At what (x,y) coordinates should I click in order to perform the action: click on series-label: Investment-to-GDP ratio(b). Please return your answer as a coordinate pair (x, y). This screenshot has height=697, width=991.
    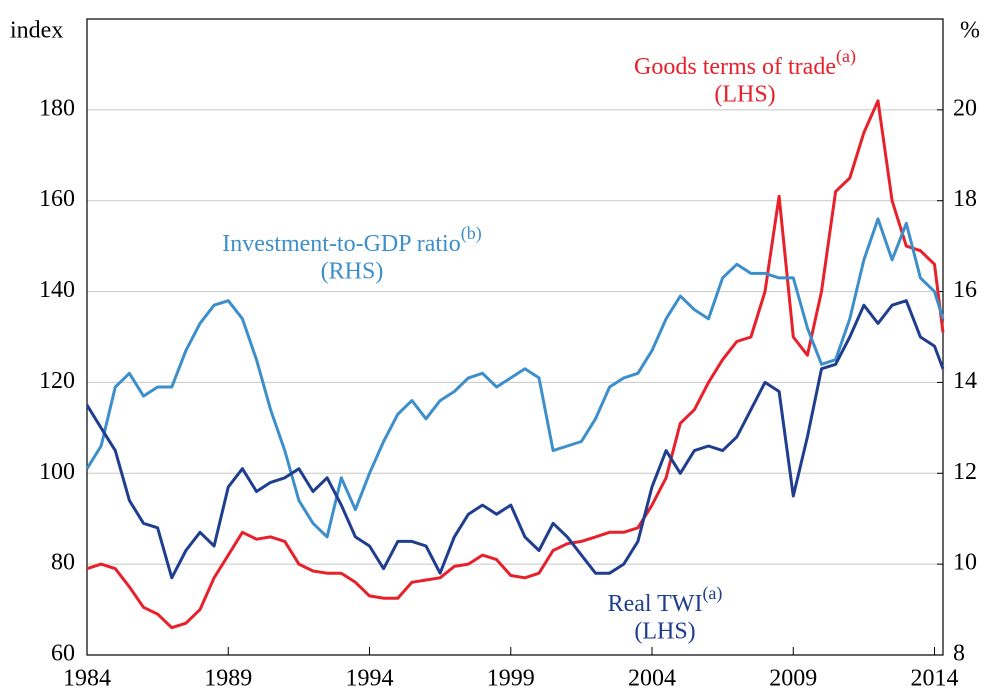
    Looking at the image, I should click on (351, 239).